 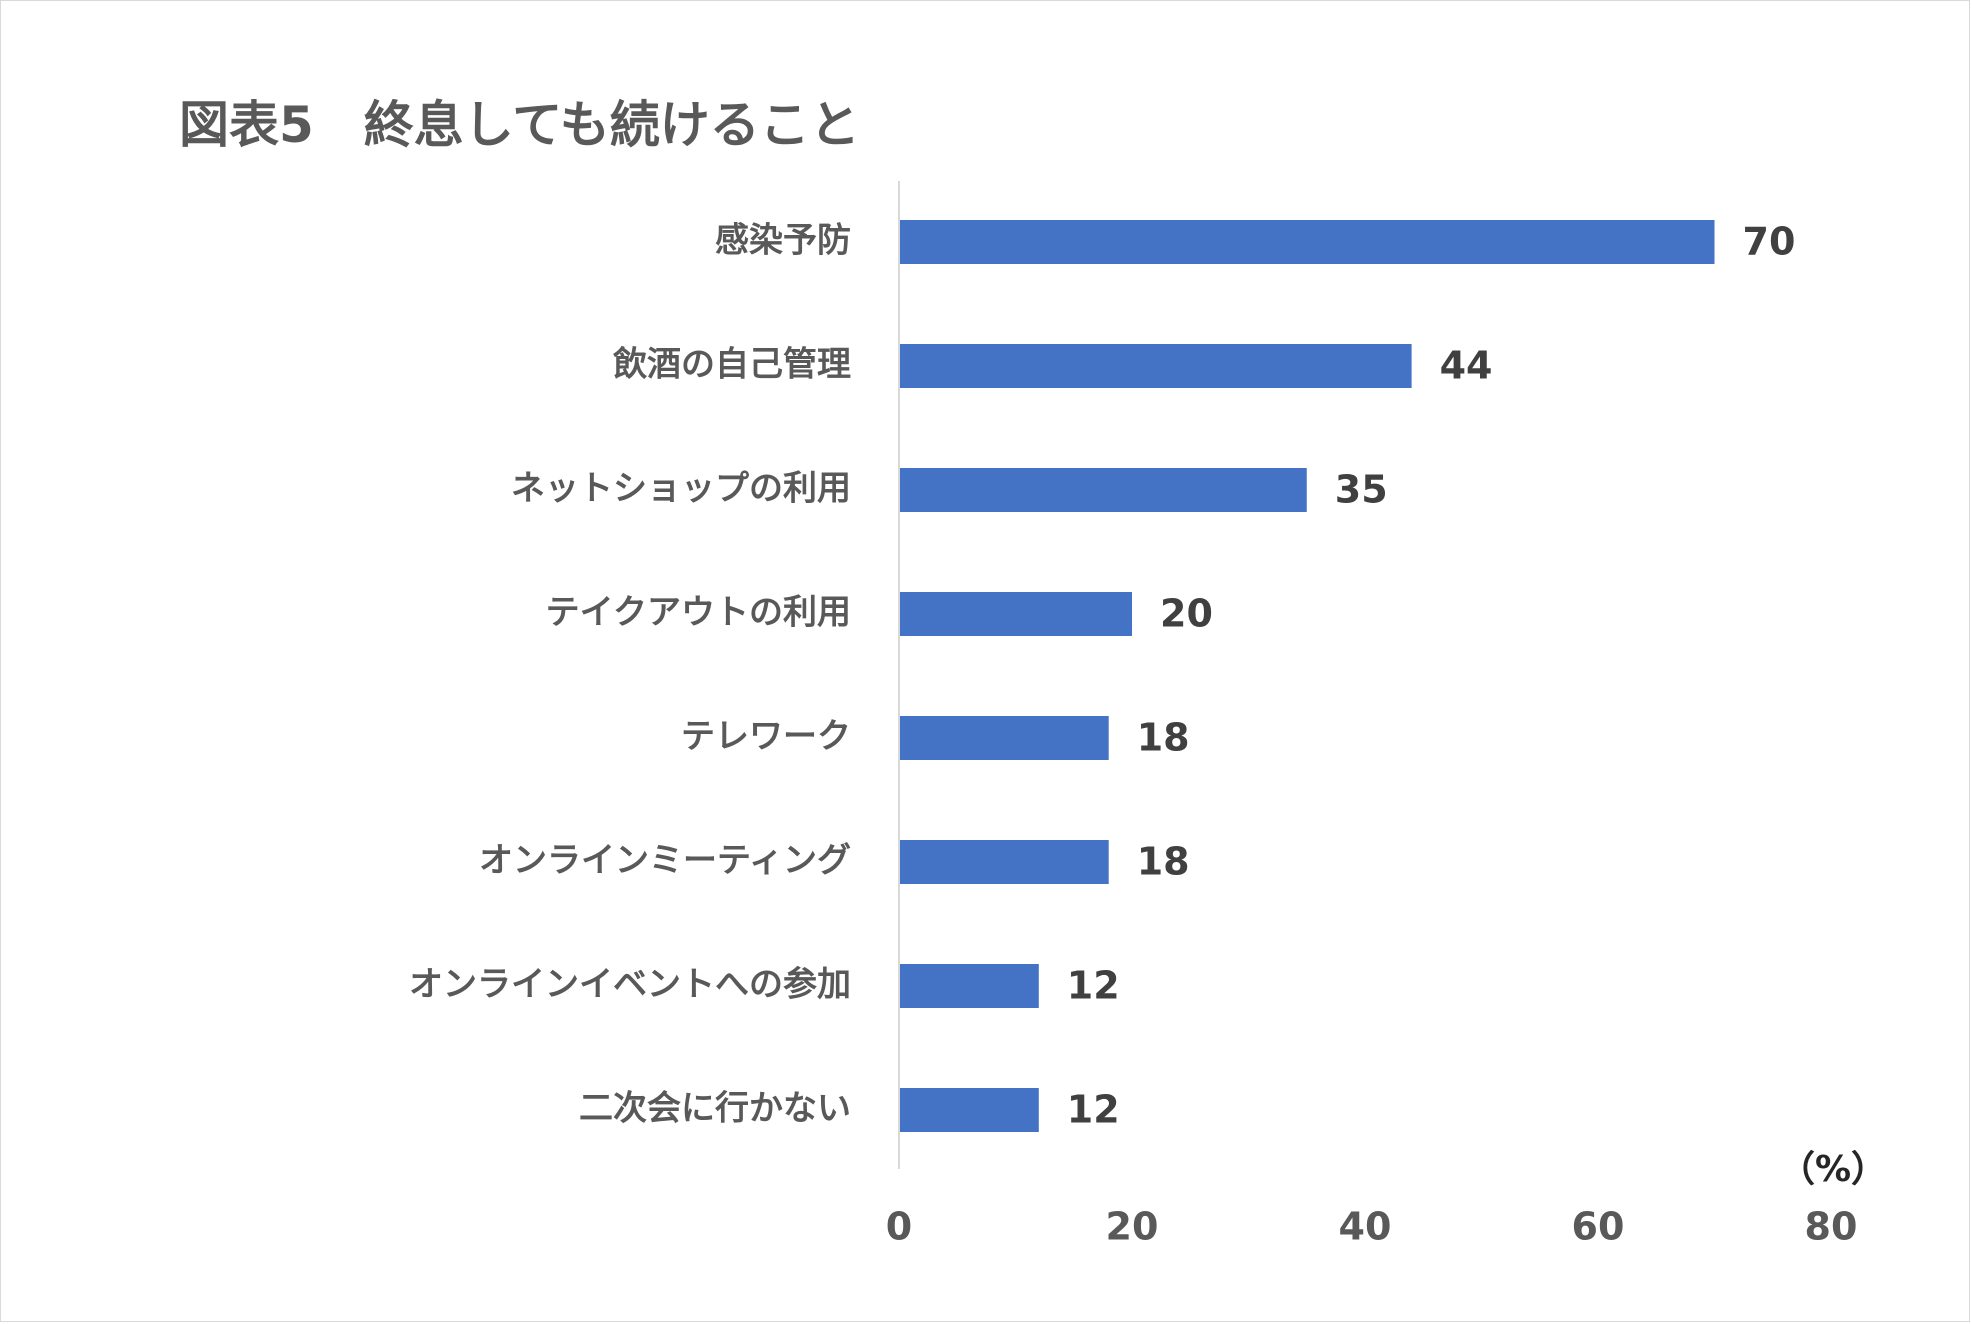 I want to click on category-label: 飲酒の自己管理, so click(x=732, y=365).